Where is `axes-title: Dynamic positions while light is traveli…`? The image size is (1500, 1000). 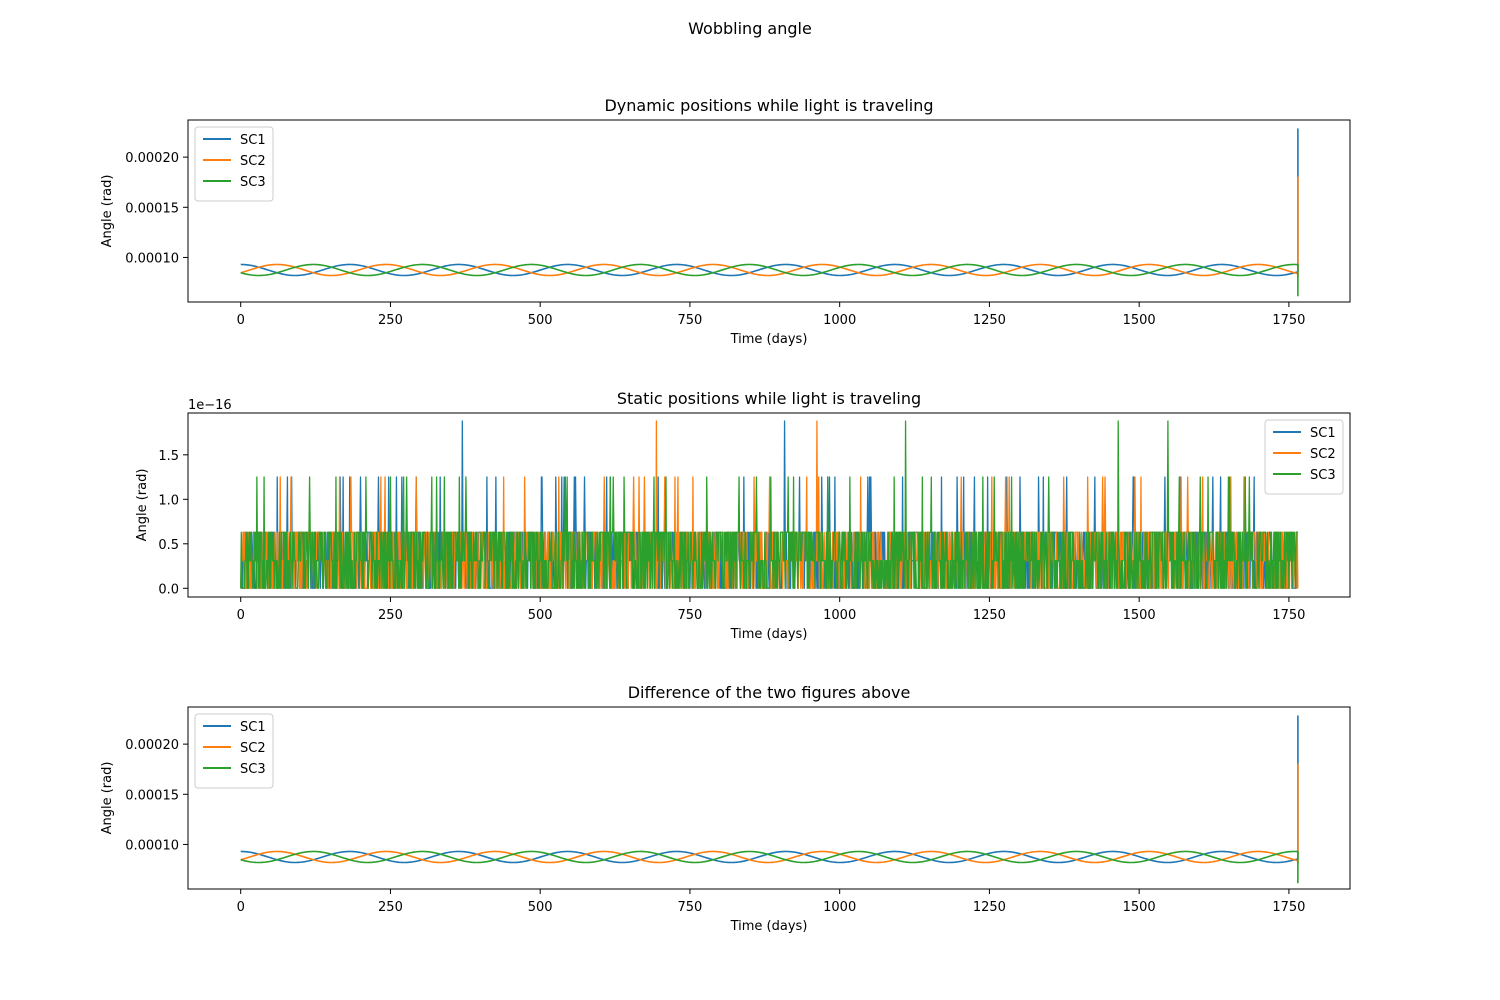 axes-title: Dynamic positions while light is traveli… is located at coordinates (768, 105).